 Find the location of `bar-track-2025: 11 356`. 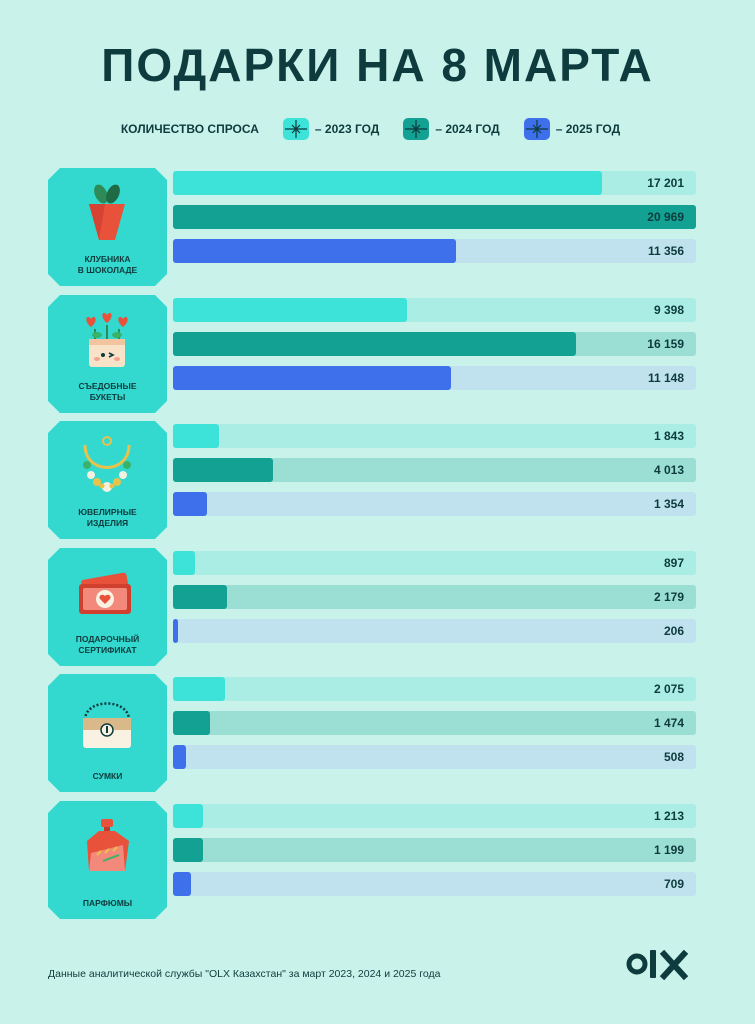

bar-track-2025: 11 356 is located at coordinates (434, 251).